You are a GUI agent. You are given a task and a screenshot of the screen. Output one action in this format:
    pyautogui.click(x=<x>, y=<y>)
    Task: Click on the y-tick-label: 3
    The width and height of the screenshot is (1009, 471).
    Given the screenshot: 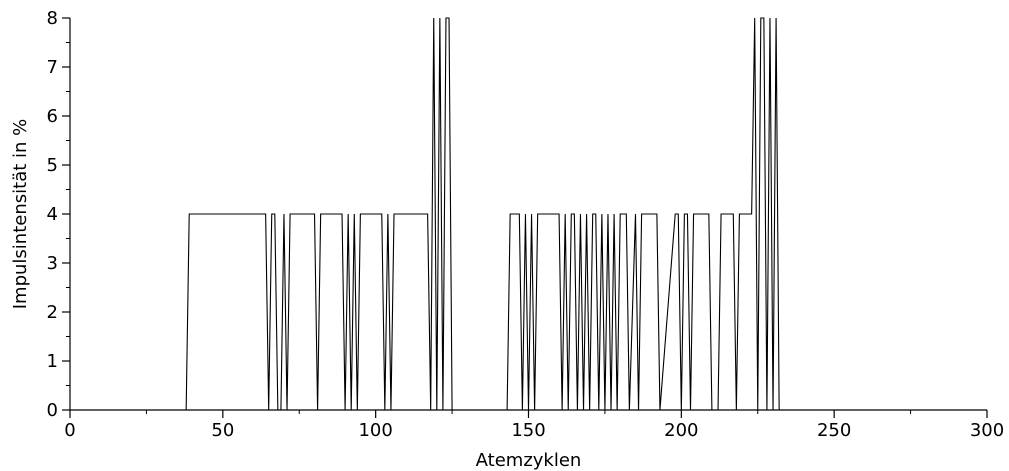 What is the action you would take?
    pyautogui.click(x=52, y=263)
    